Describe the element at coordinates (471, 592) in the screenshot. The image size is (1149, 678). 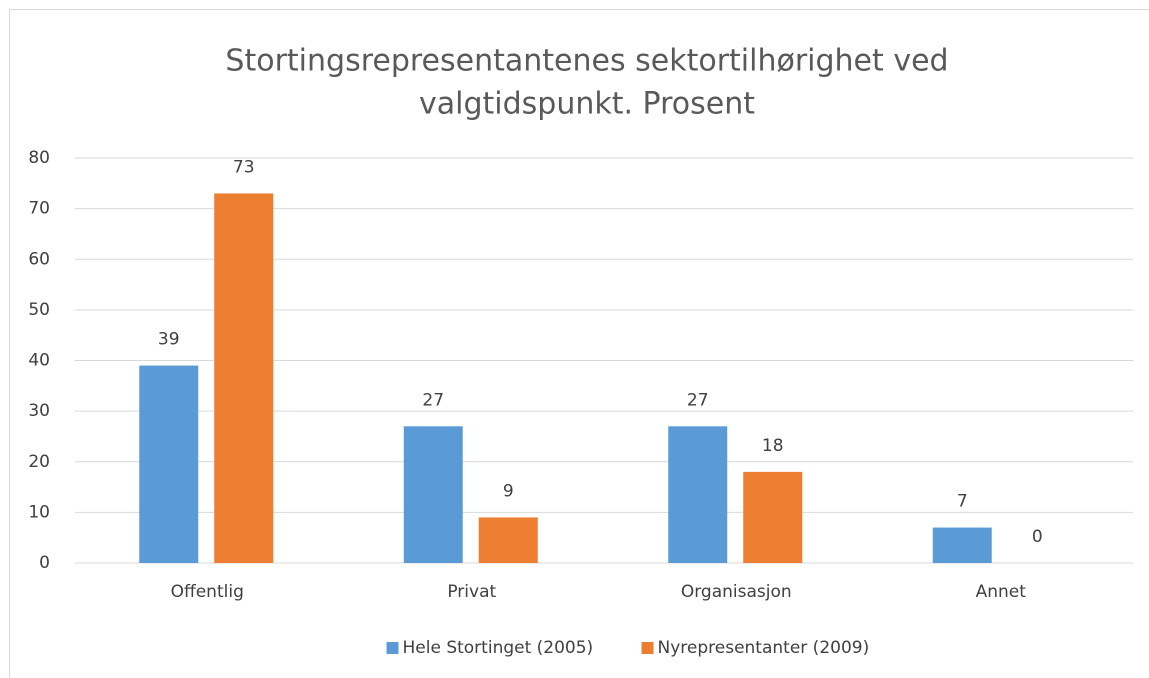
I see `x-tick-label: Privat` at that location.